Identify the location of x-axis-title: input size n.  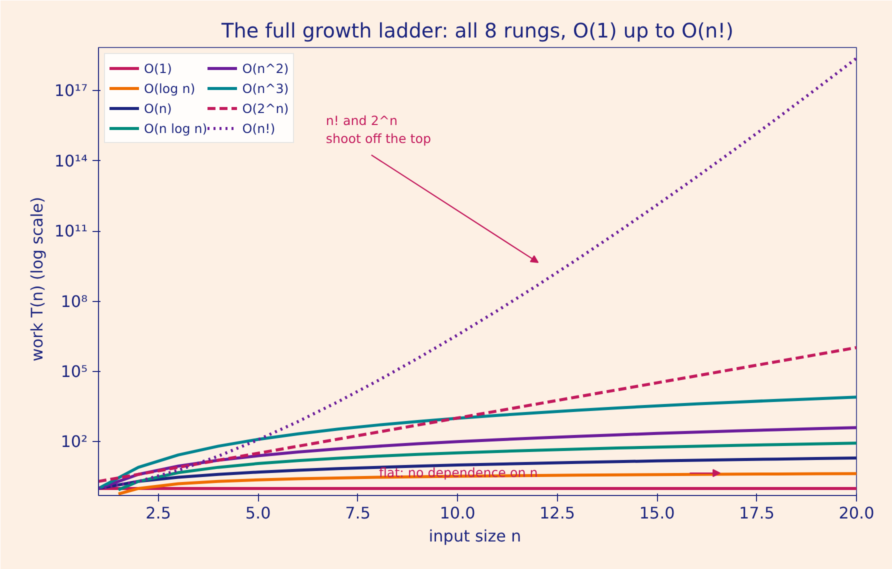
(475, 536).